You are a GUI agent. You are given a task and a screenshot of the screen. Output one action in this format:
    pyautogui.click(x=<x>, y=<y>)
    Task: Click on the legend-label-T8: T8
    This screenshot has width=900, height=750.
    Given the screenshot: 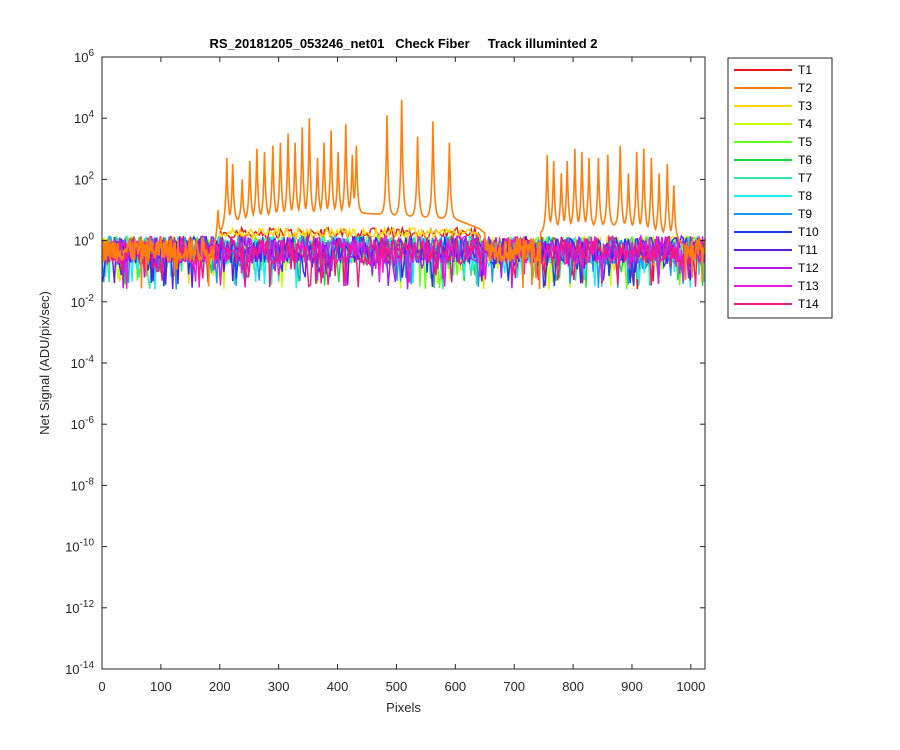 What is the action you would take?
    pyautogui.click(x=805, y=196)
    